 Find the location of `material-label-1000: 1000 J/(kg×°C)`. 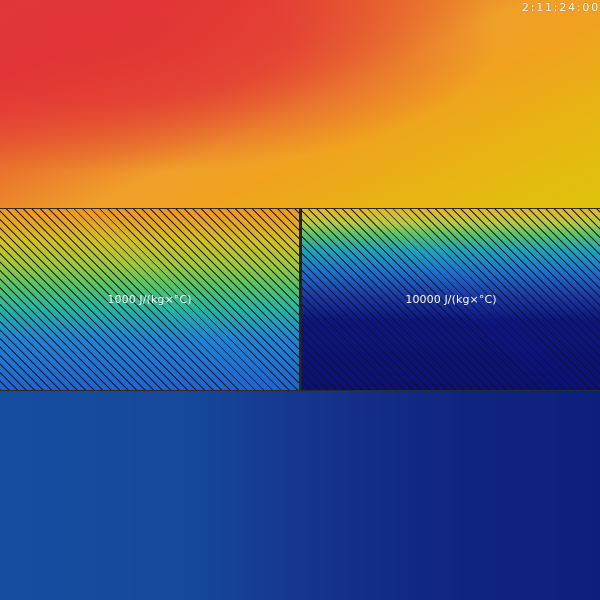

material-label-1000: 1000 J/(kg×°C) is located at coordinates (149, 299).